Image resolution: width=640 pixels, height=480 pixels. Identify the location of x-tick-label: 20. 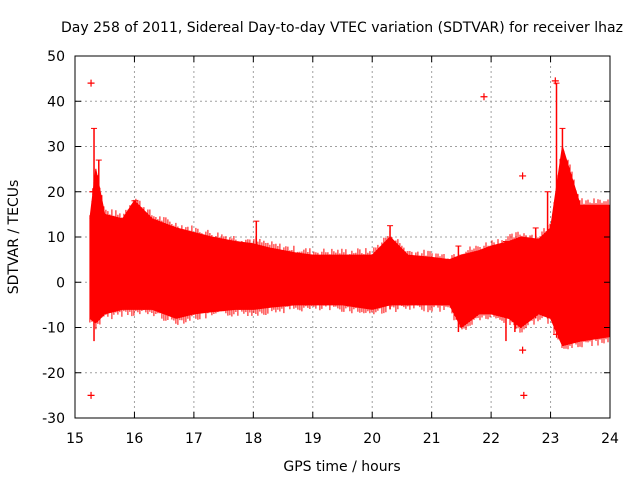
(372, 439).